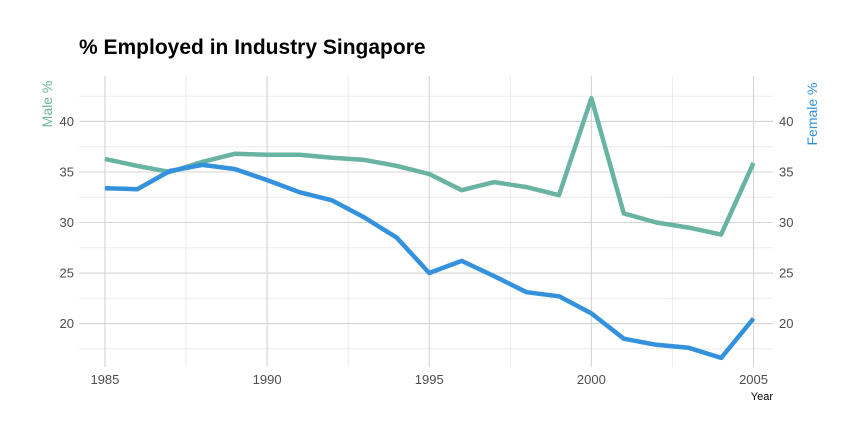 The width and height of the screenshot is (856, 442). What do you see at coordinates (67, 121) in the screenshot?
I see `y-tick-label-left: 40` at bounding box center [67, 121].